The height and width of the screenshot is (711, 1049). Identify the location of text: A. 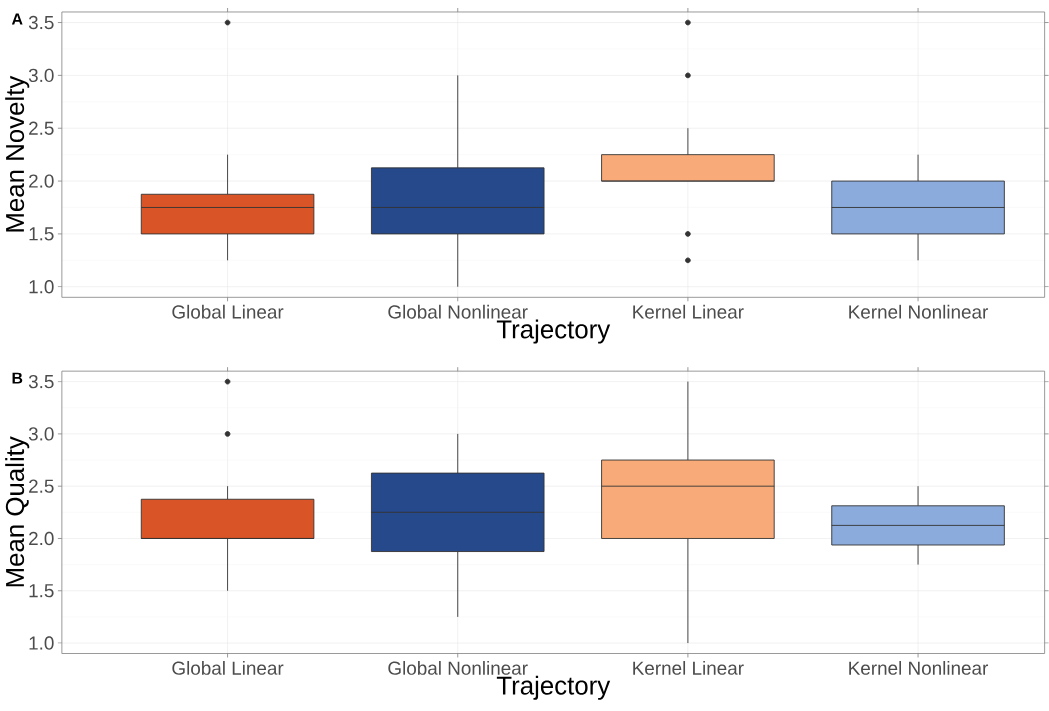
(17, 19).